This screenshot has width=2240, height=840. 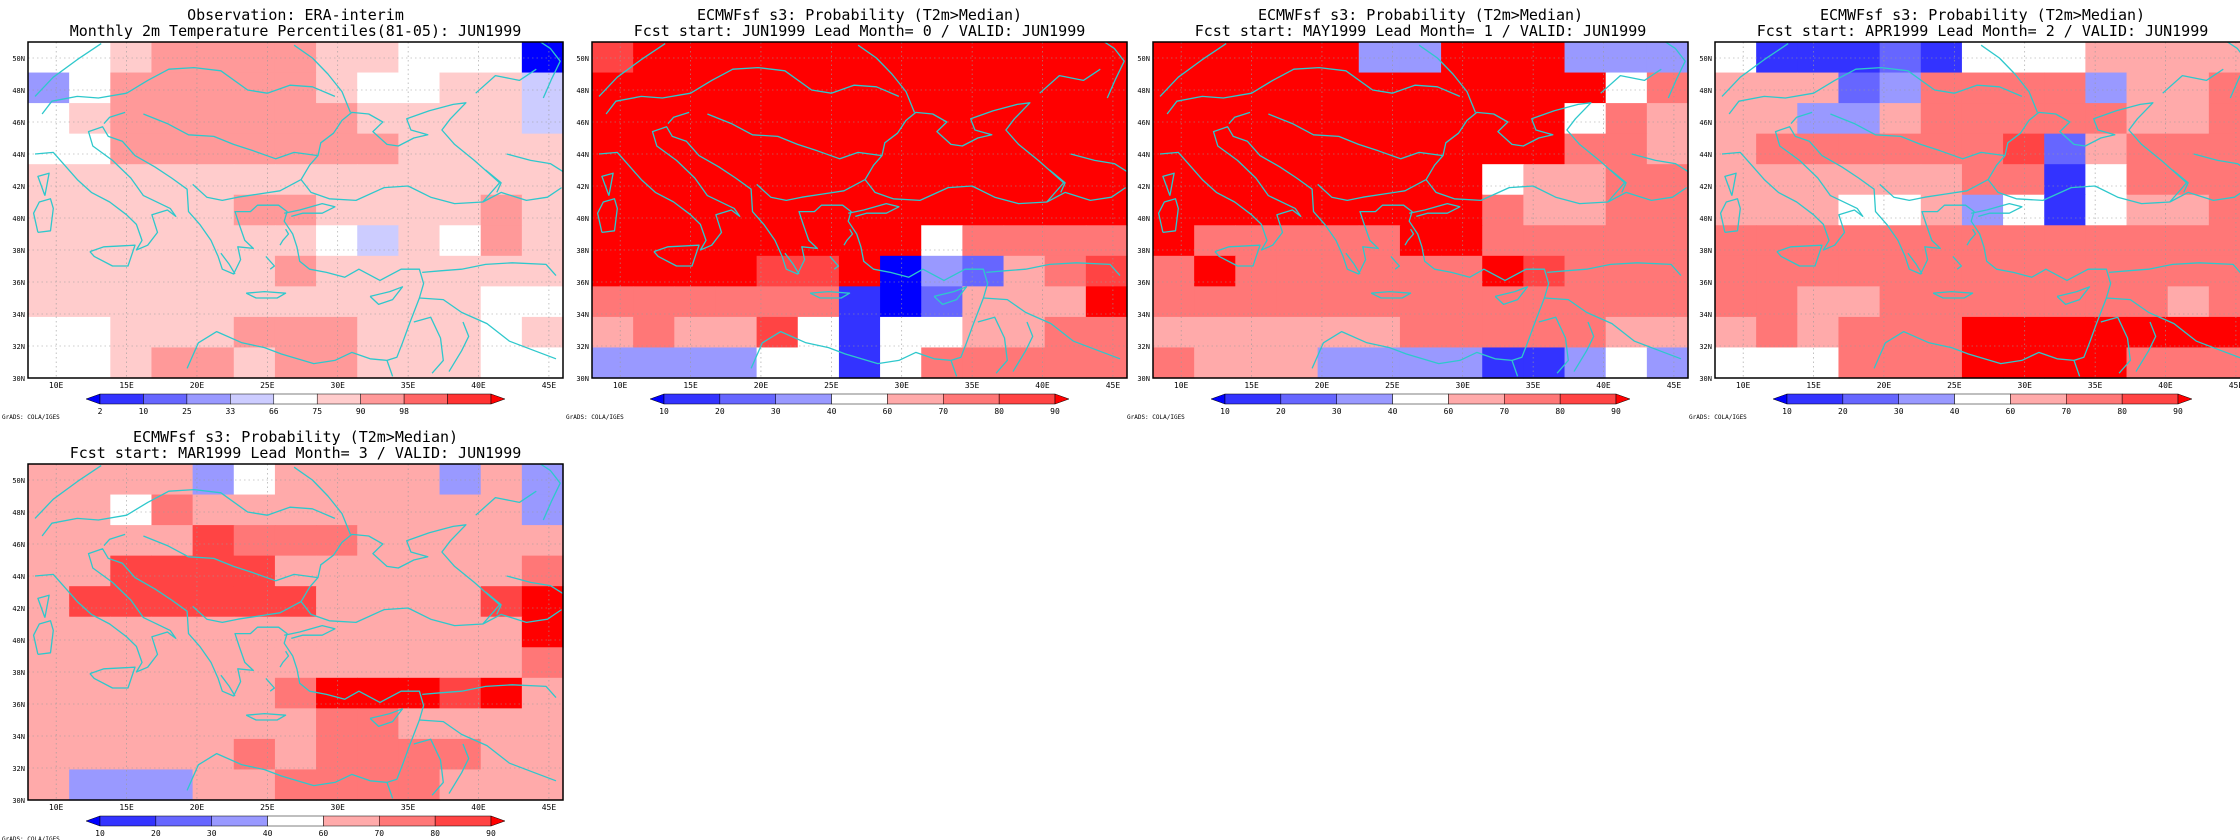 What do you see at coordinates (657, 399) in the screenshot?
I see `colorbar-end-low` at bounding box center [657, 399].